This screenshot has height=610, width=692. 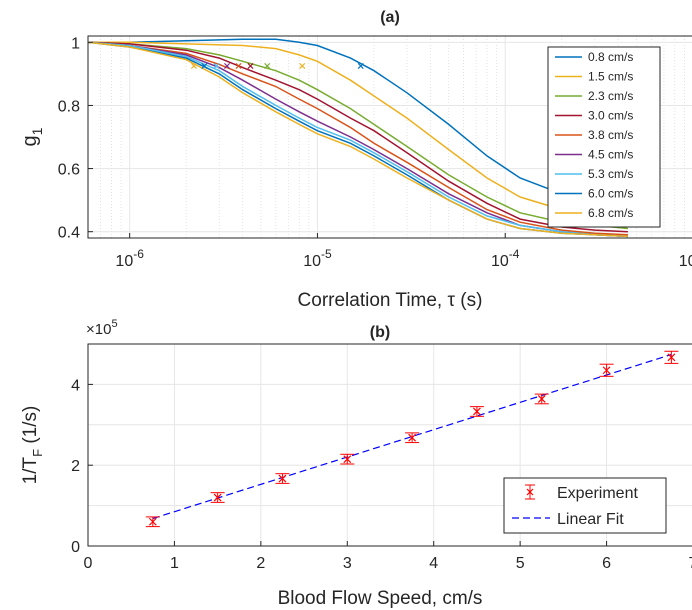 I want to click on x-tick-label: 2, so click(x=260, y=563).